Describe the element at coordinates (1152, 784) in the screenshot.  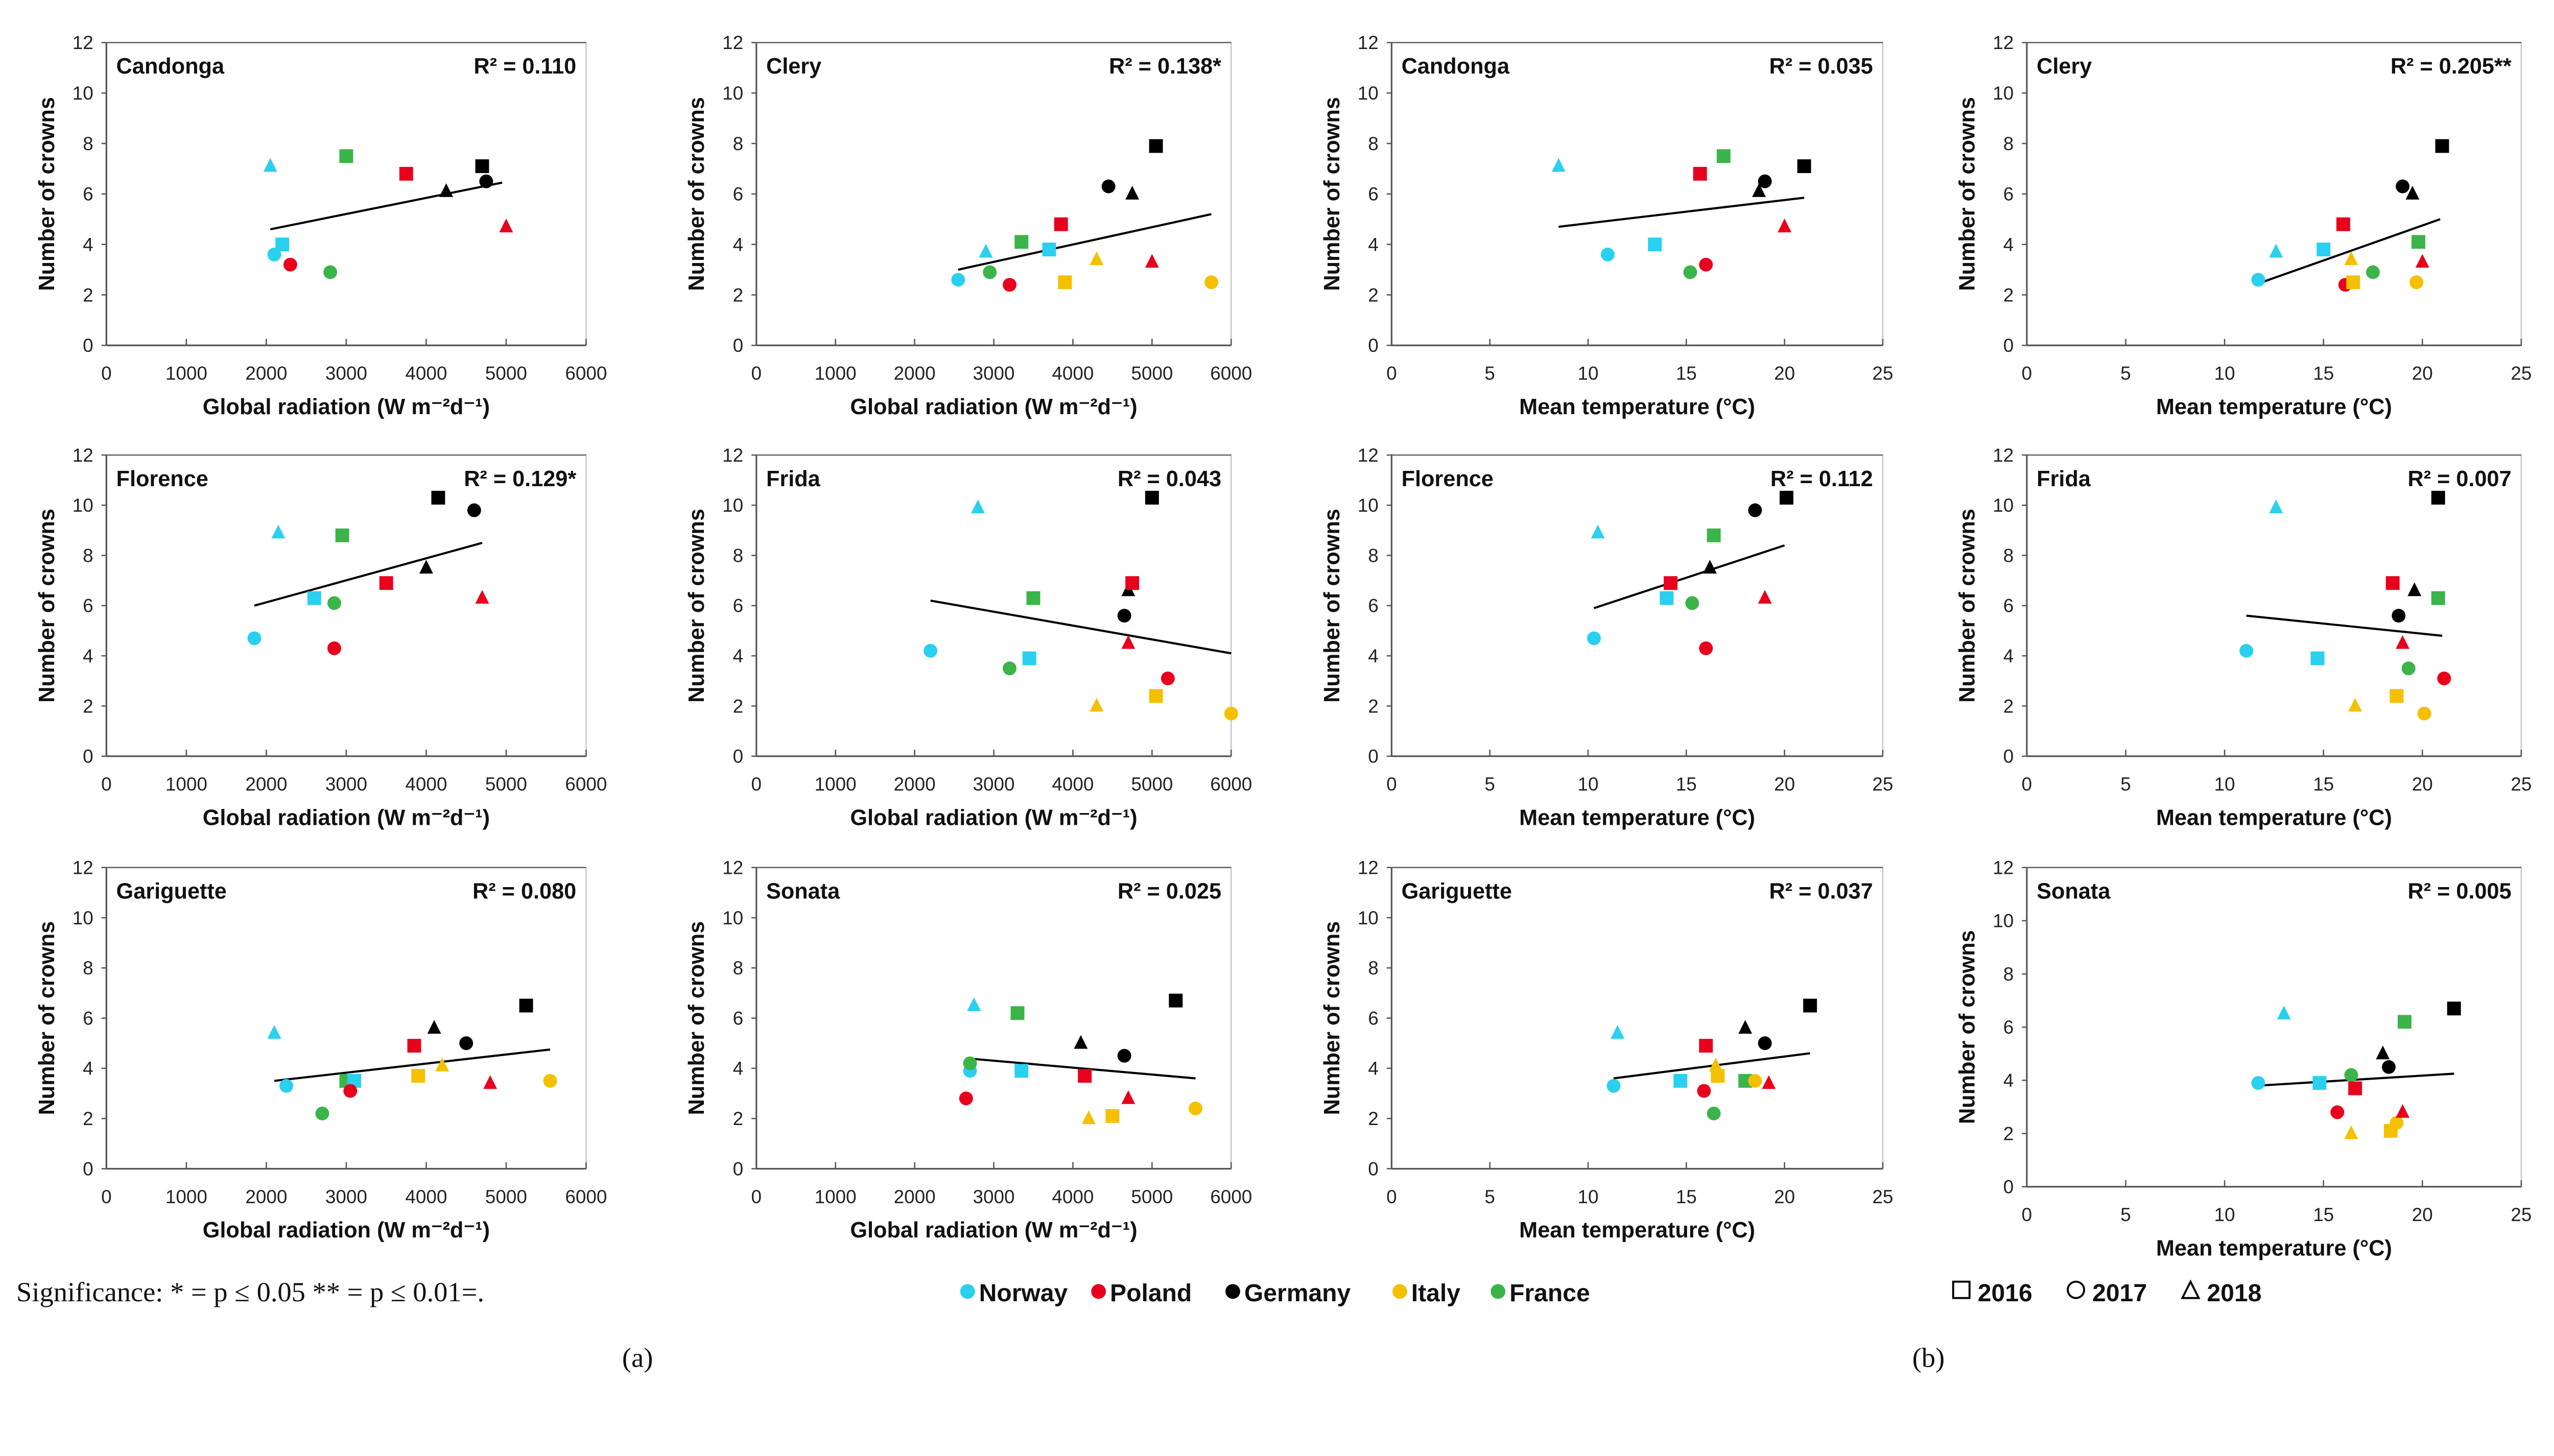
I see `x-tick-label: 5000` at that location.